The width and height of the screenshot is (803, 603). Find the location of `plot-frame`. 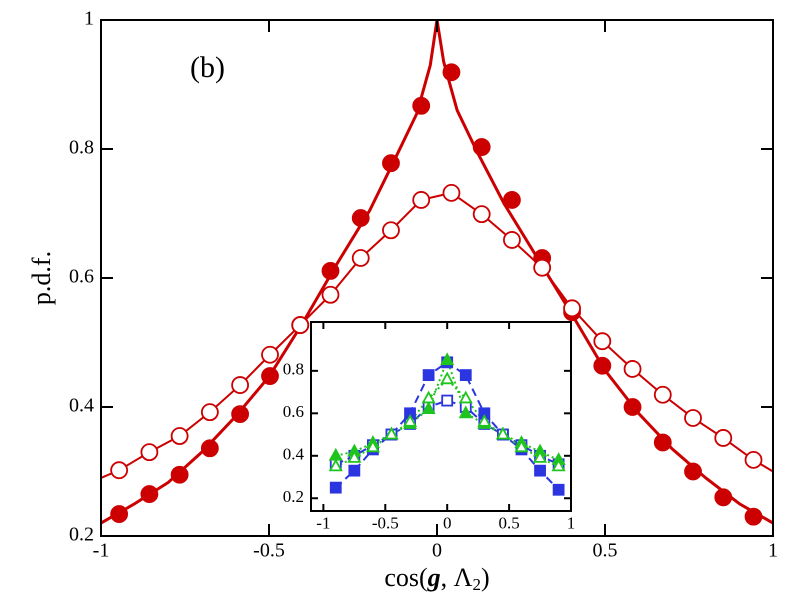

plot-frame is located at coordinates (441, 416).